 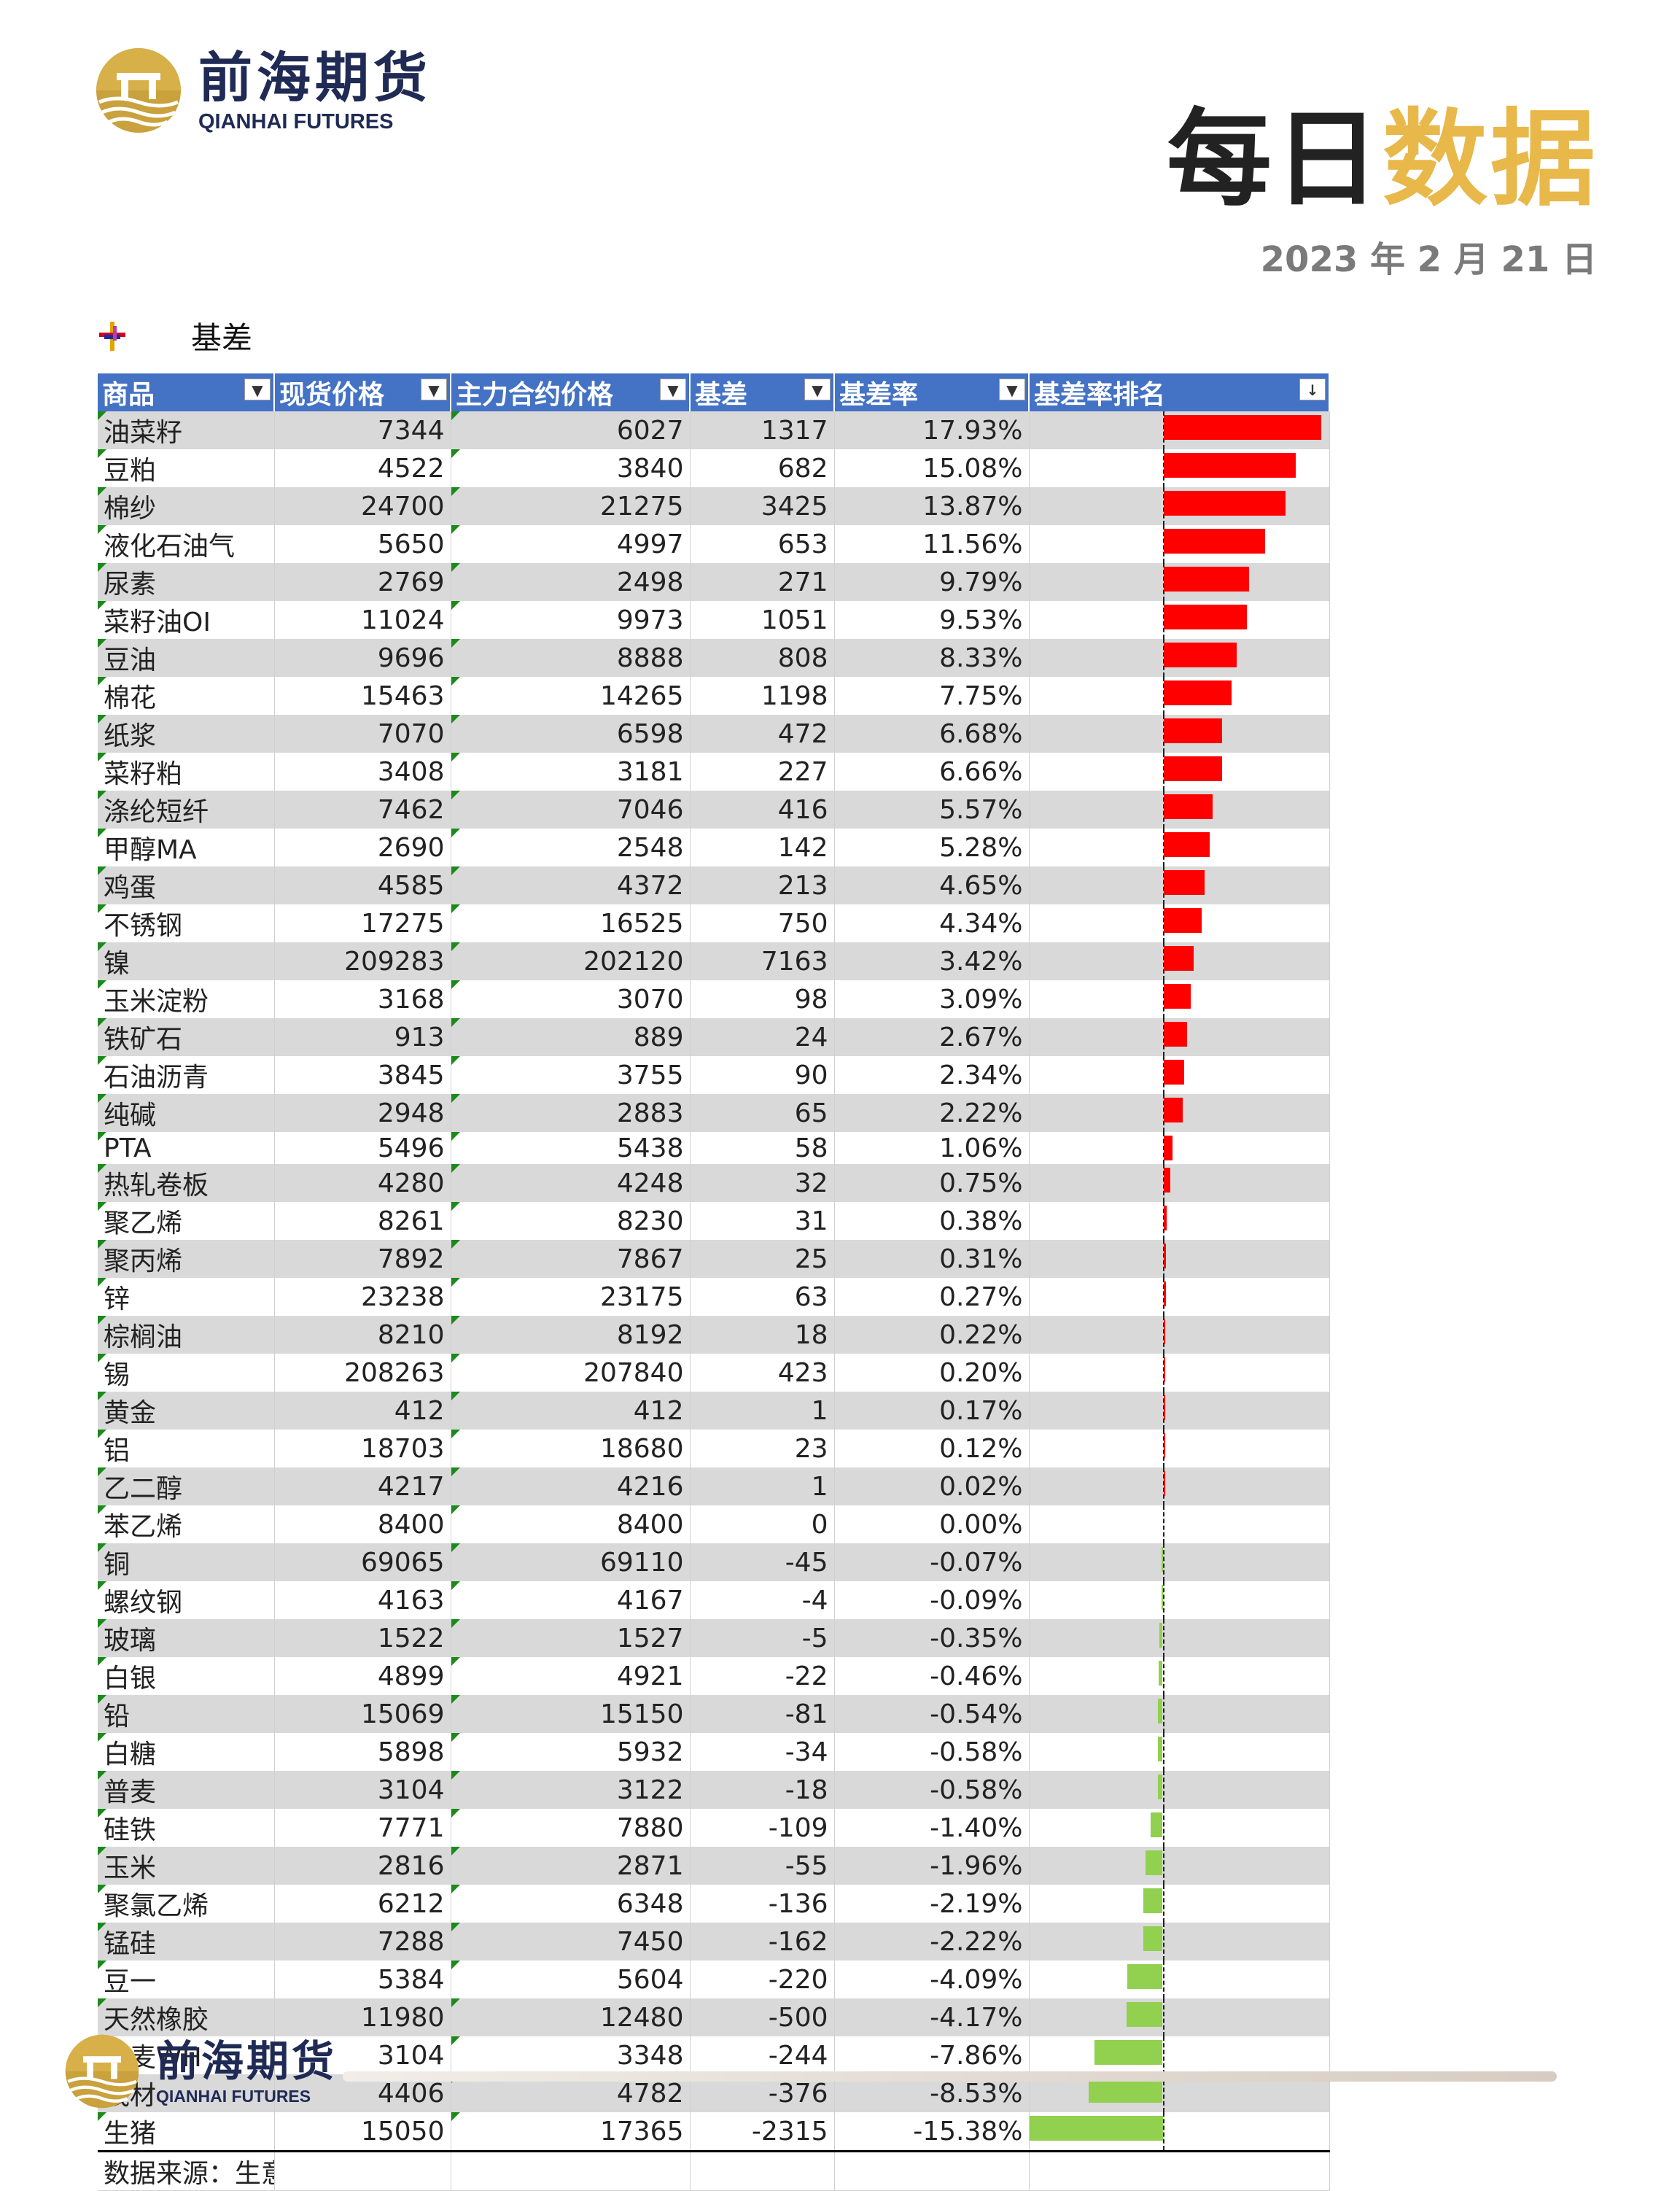 I want to click on spot-price-cell: 5384, so click(x=362, y=1980).